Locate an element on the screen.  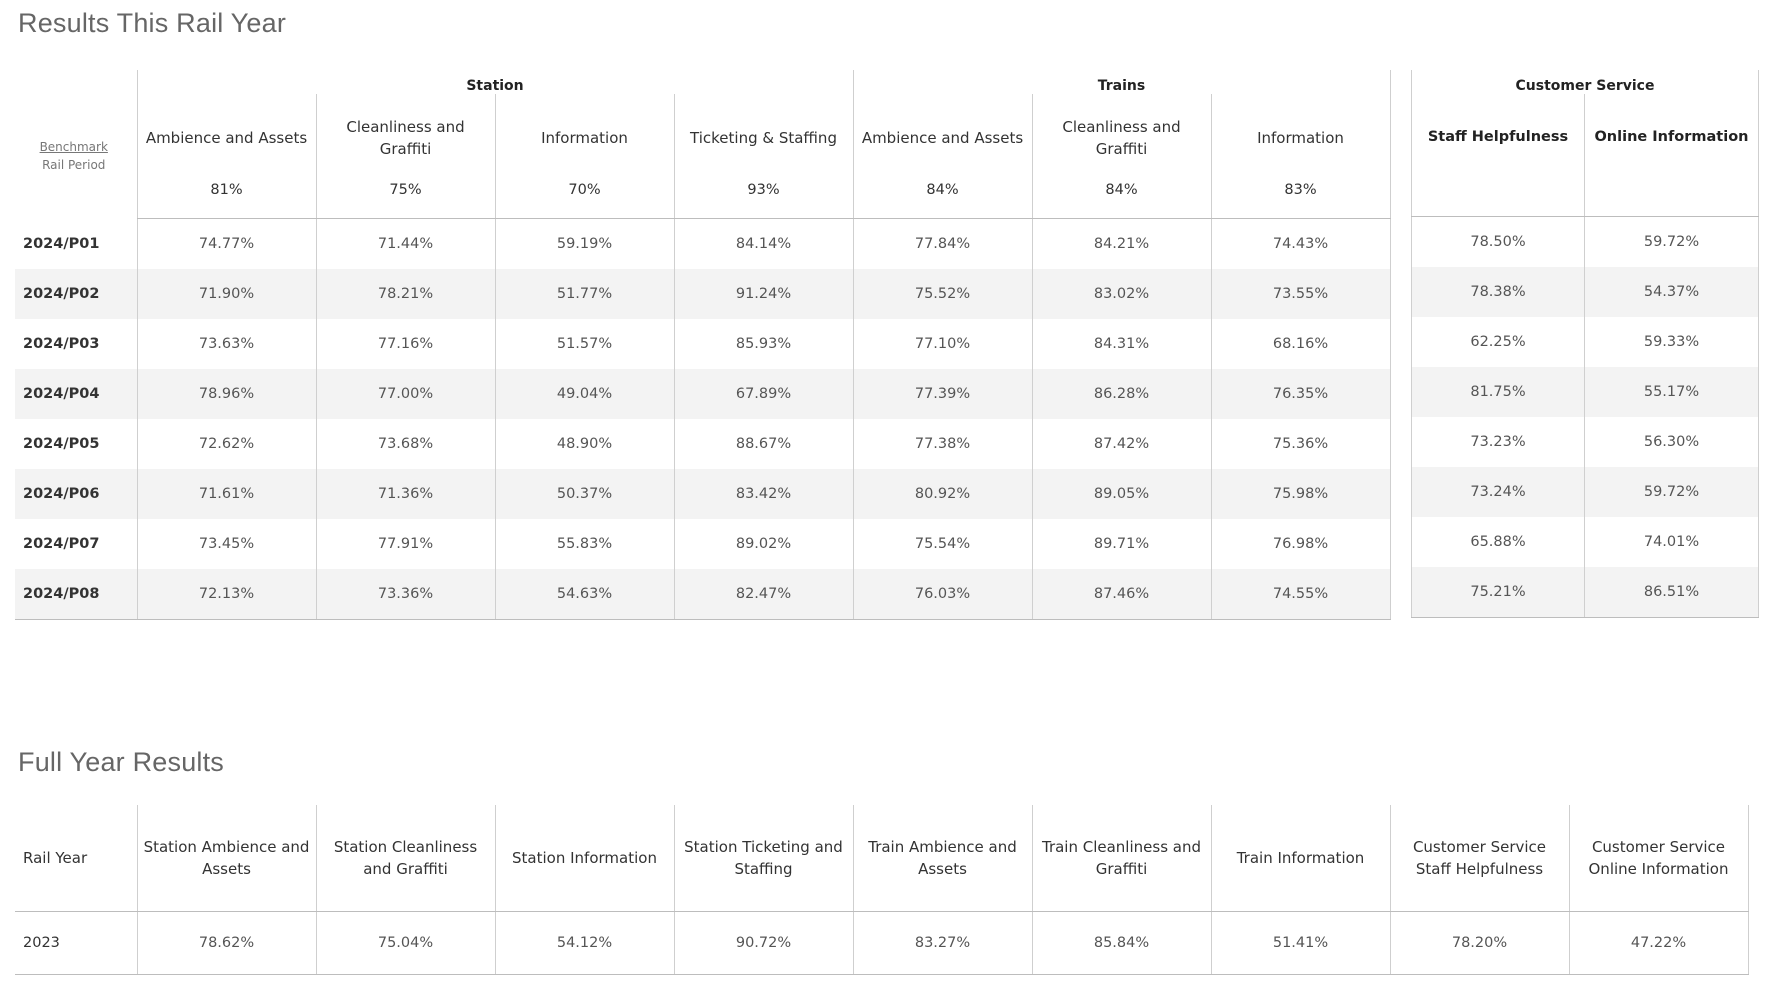
rail-period-cell: 2024/P04 is located at coordinates (76, 394).